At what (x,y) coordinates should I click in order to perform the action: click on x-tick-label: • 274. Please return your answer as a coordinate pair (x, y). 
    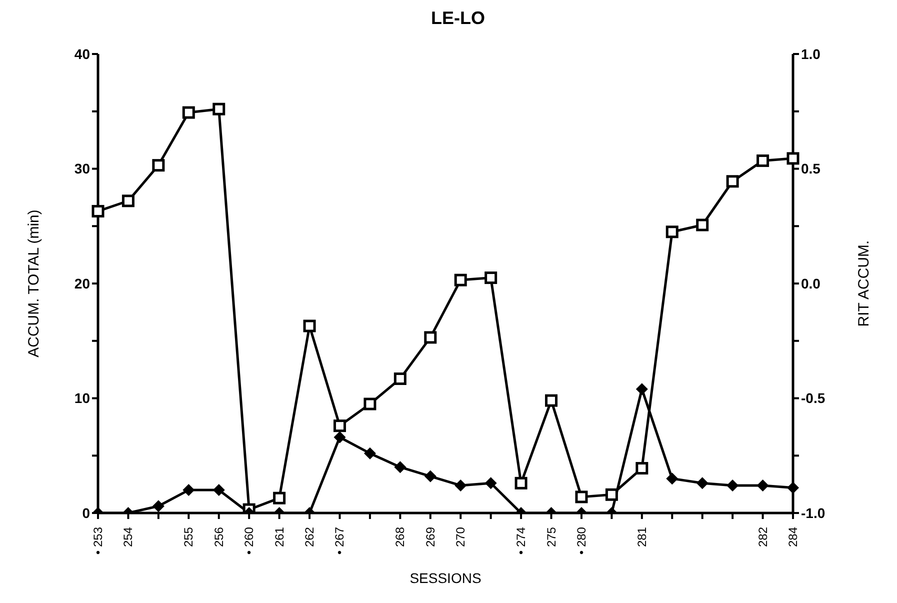
    Looking at the image, I should click on (521, 540).